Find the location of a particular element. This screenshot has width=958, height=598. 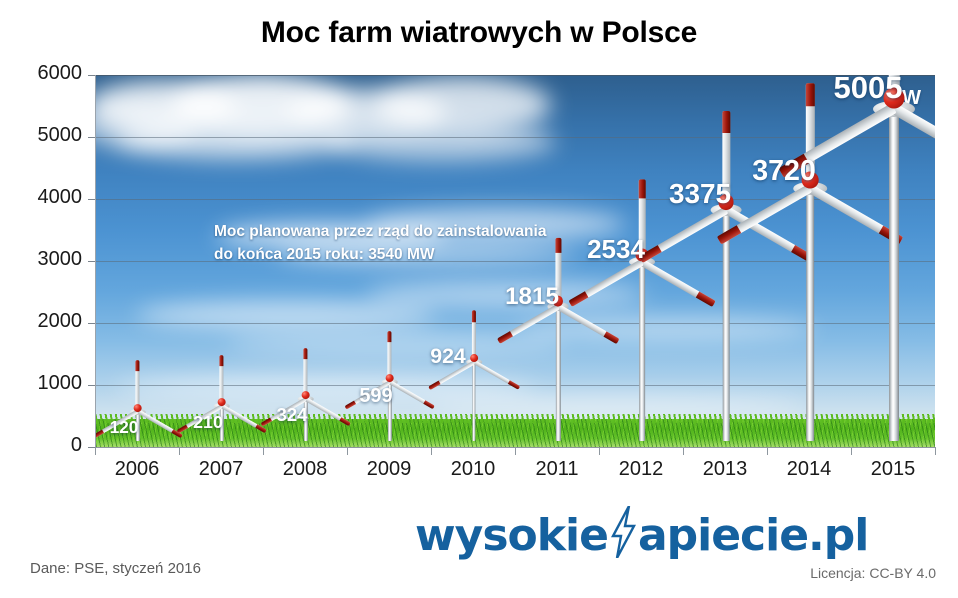

data-label: 120 is located at coordinates (124, 428).